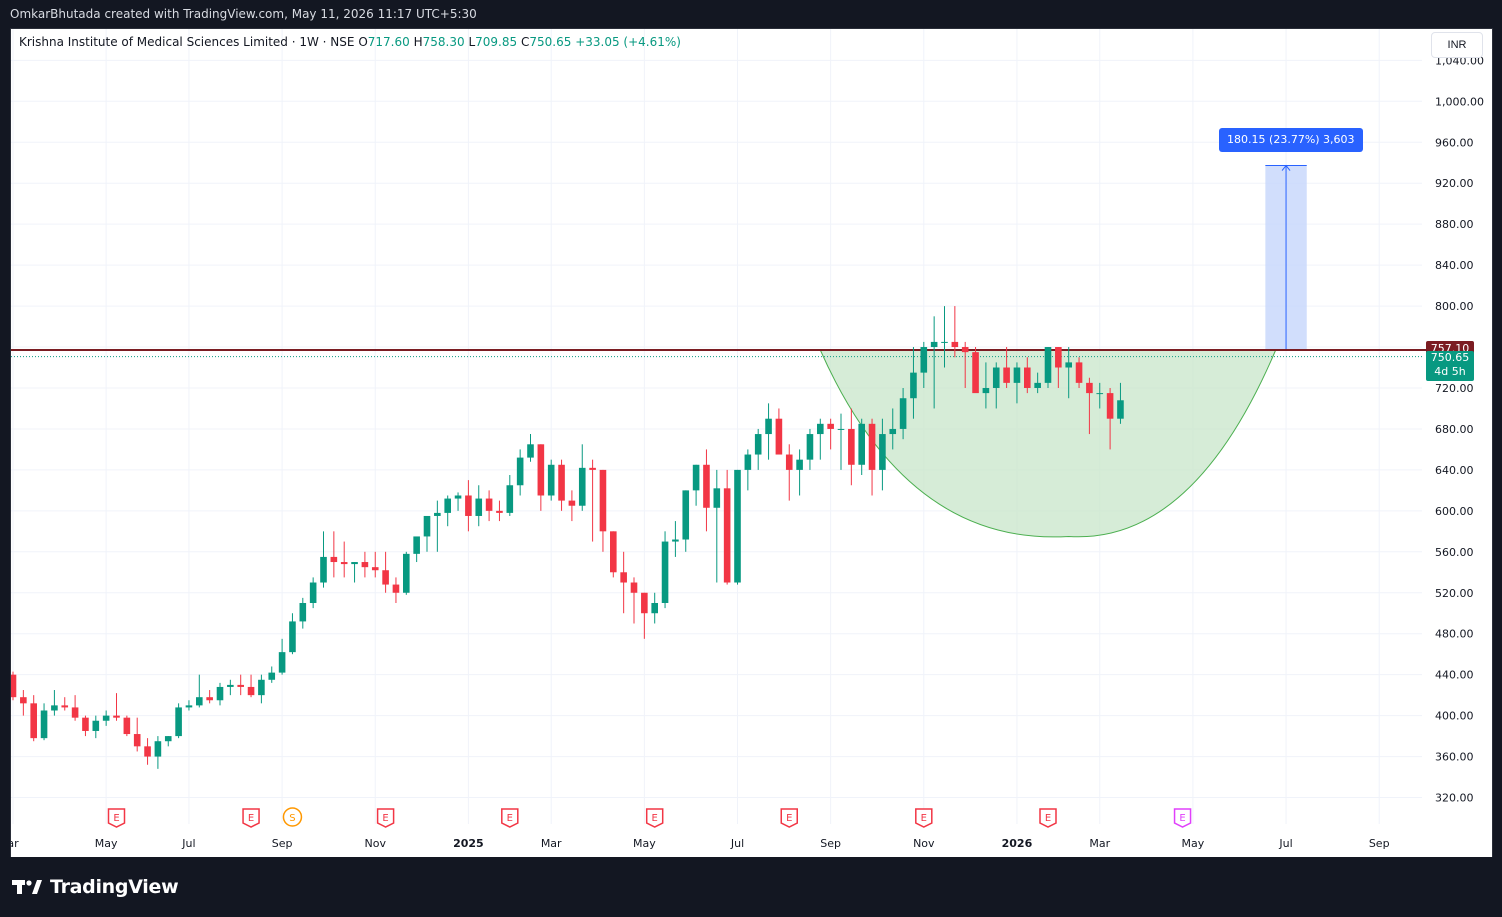  What do you see at coordinates (1450, 365) in the screenshot?
I see `last-price-tag: 750.65 4d 5h` at bounding box center [1450, 365].